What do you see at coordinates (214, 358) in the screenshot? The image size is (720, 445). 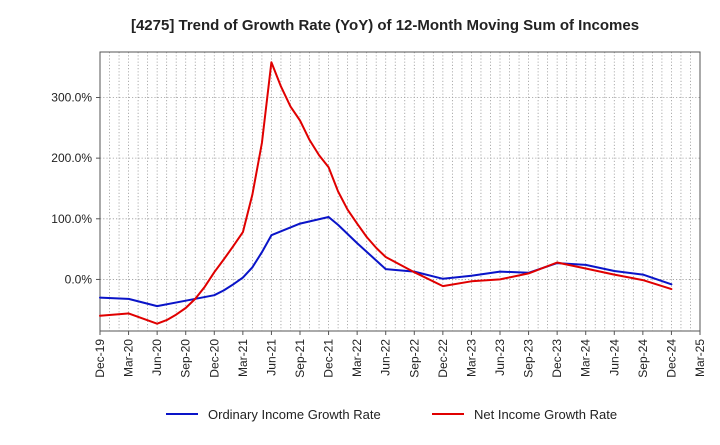 I see `x-tick-label: Dec-20` at bounding box center [214, 358].